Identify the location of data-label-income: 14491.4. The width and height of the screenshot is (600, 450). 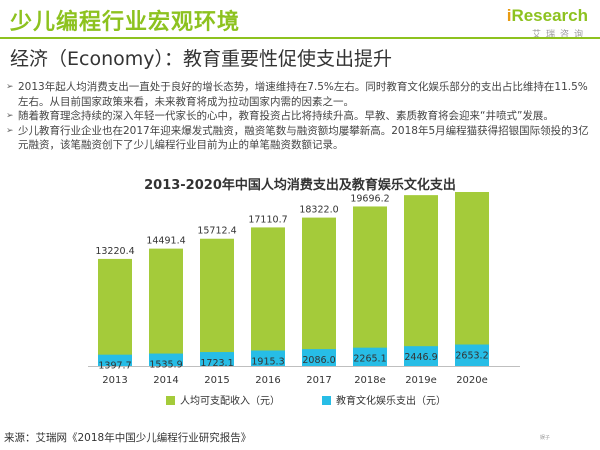
(165, 241).